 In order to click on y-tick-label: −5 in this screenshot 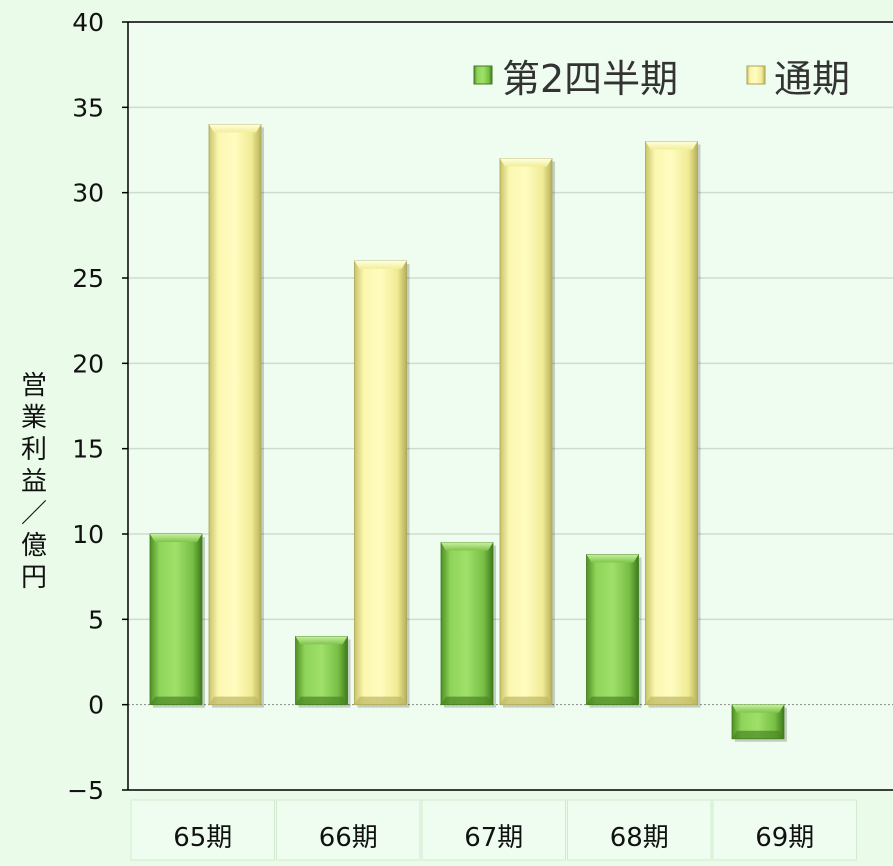, I will do `click(85, 790)`.